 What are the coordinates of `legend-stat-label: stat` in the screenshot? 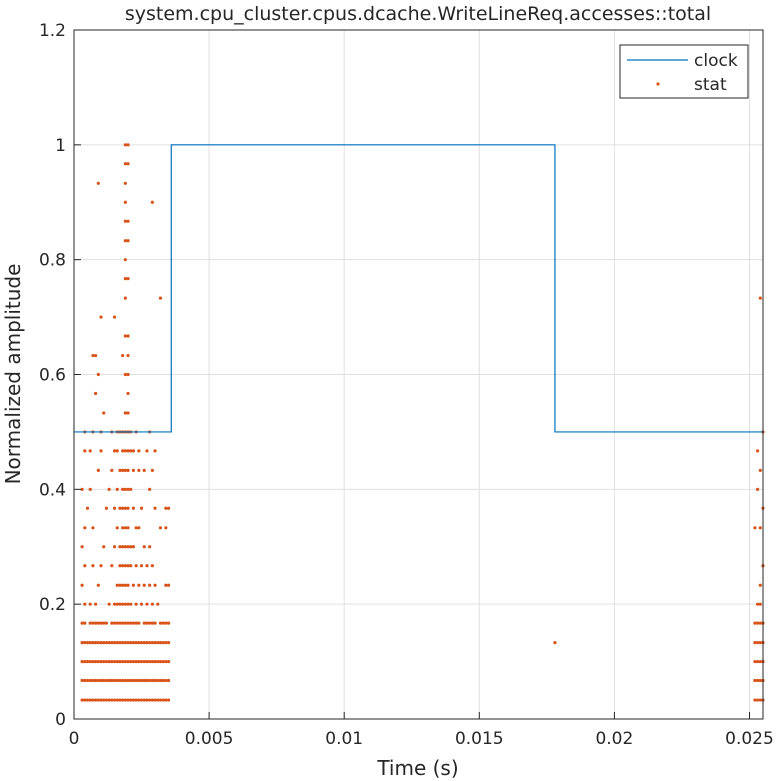 It's located at (710, 85).